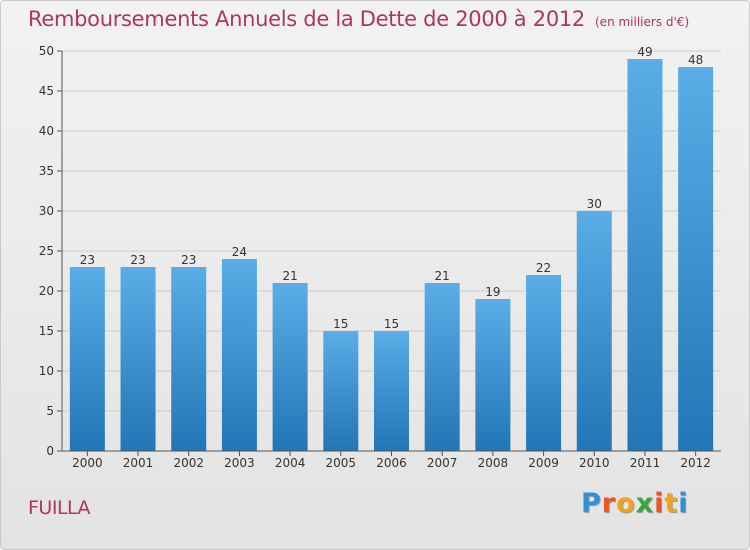 This screenshot has height=550, width=750. I want to click on value-label: 49, so click(644, 52).